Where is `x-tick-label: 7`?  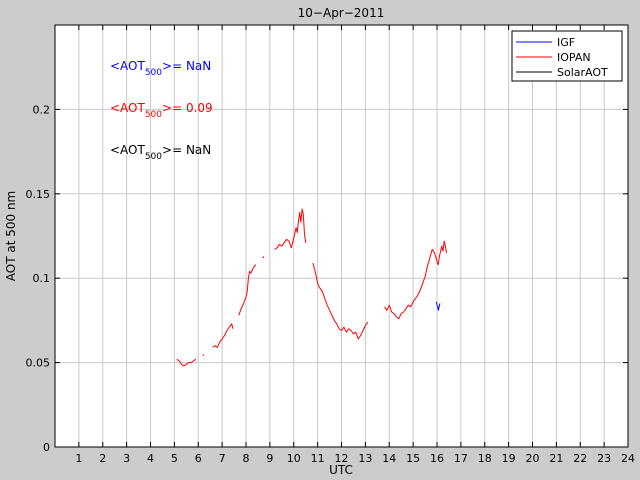 x-tick-label: 7 is located at coordinates (222, 458).